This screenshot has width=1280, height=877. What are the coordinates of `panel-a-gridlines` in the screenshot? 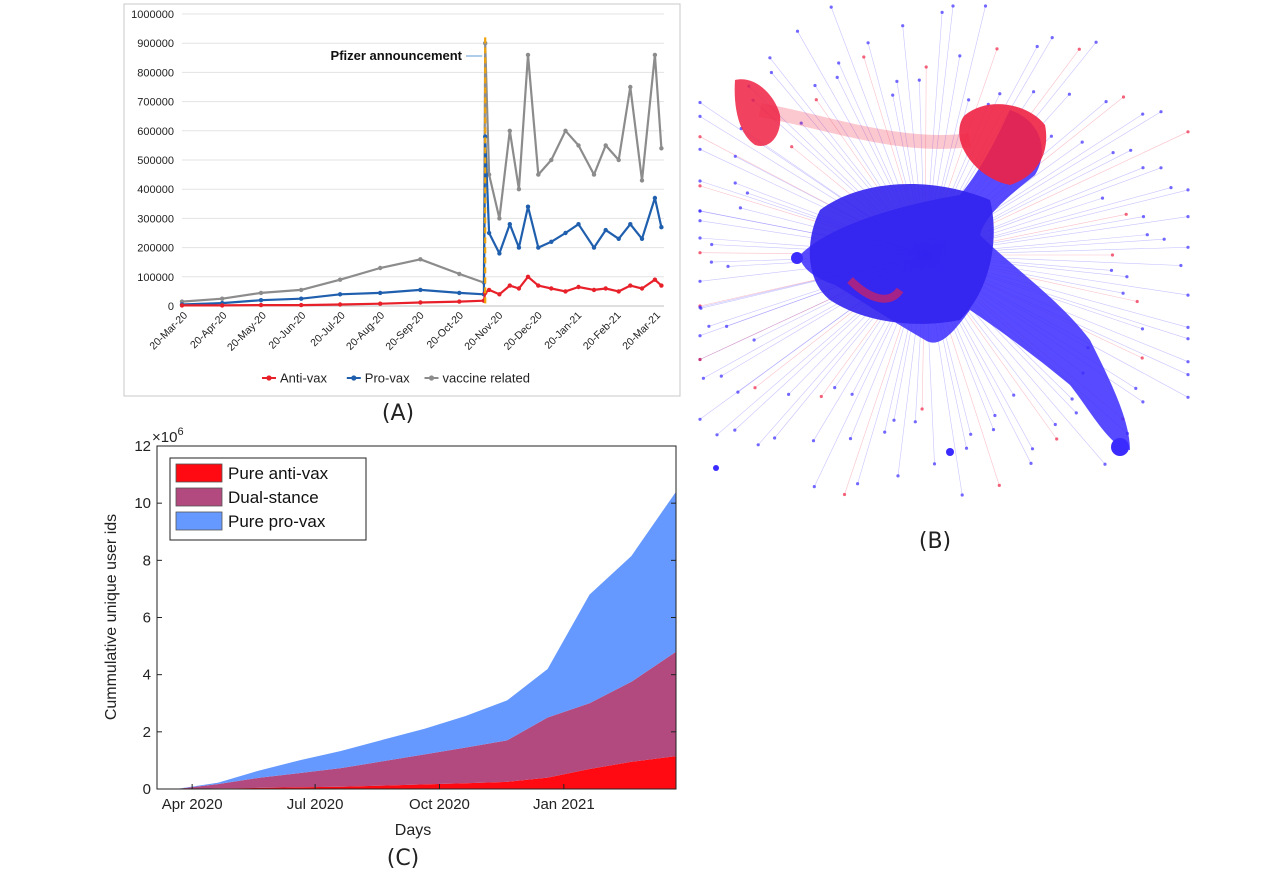 It's located at (423, 145).